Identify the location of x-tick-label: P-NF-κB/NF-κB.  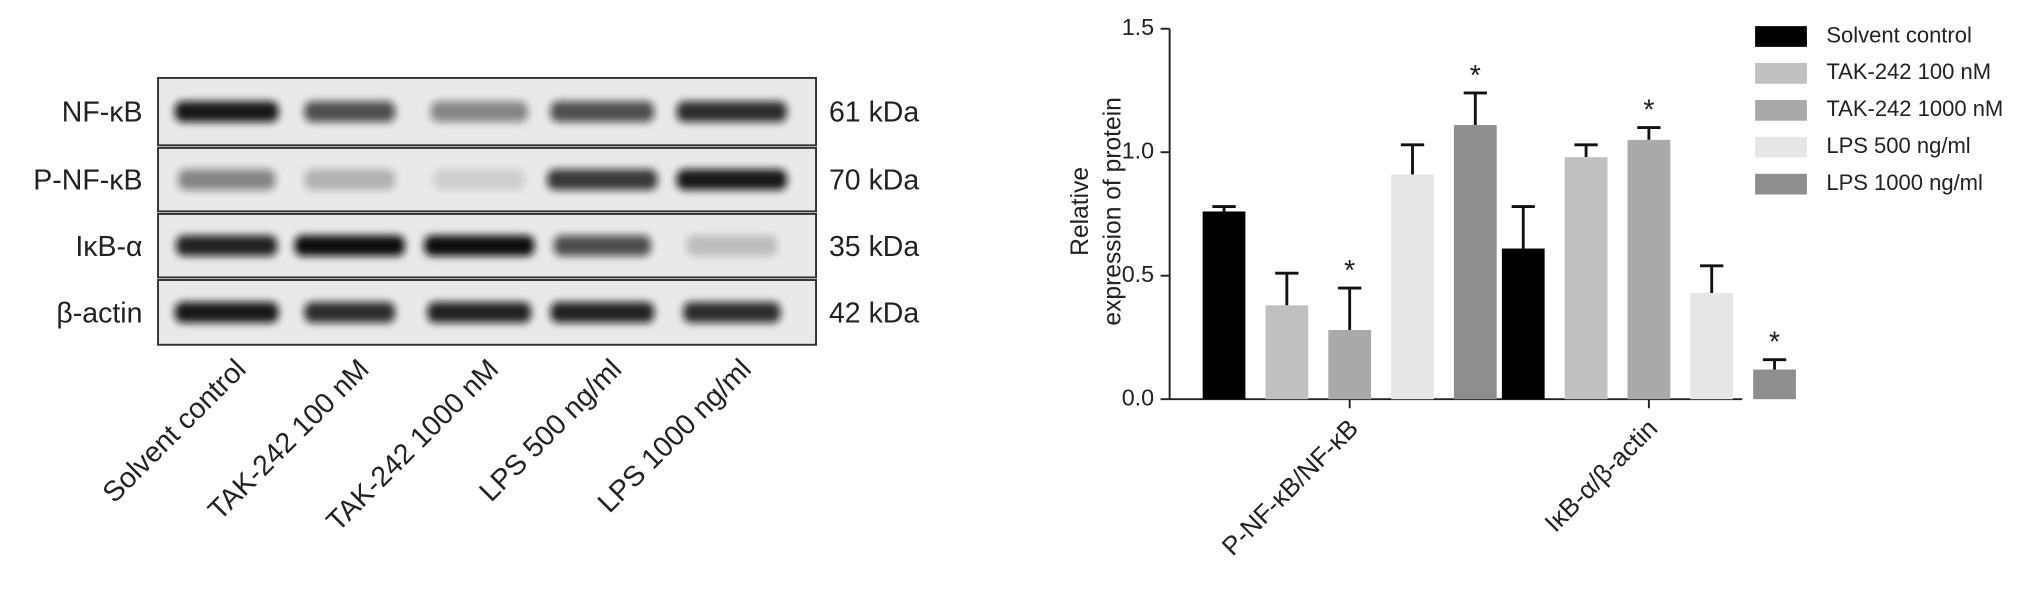
(1290, 487).